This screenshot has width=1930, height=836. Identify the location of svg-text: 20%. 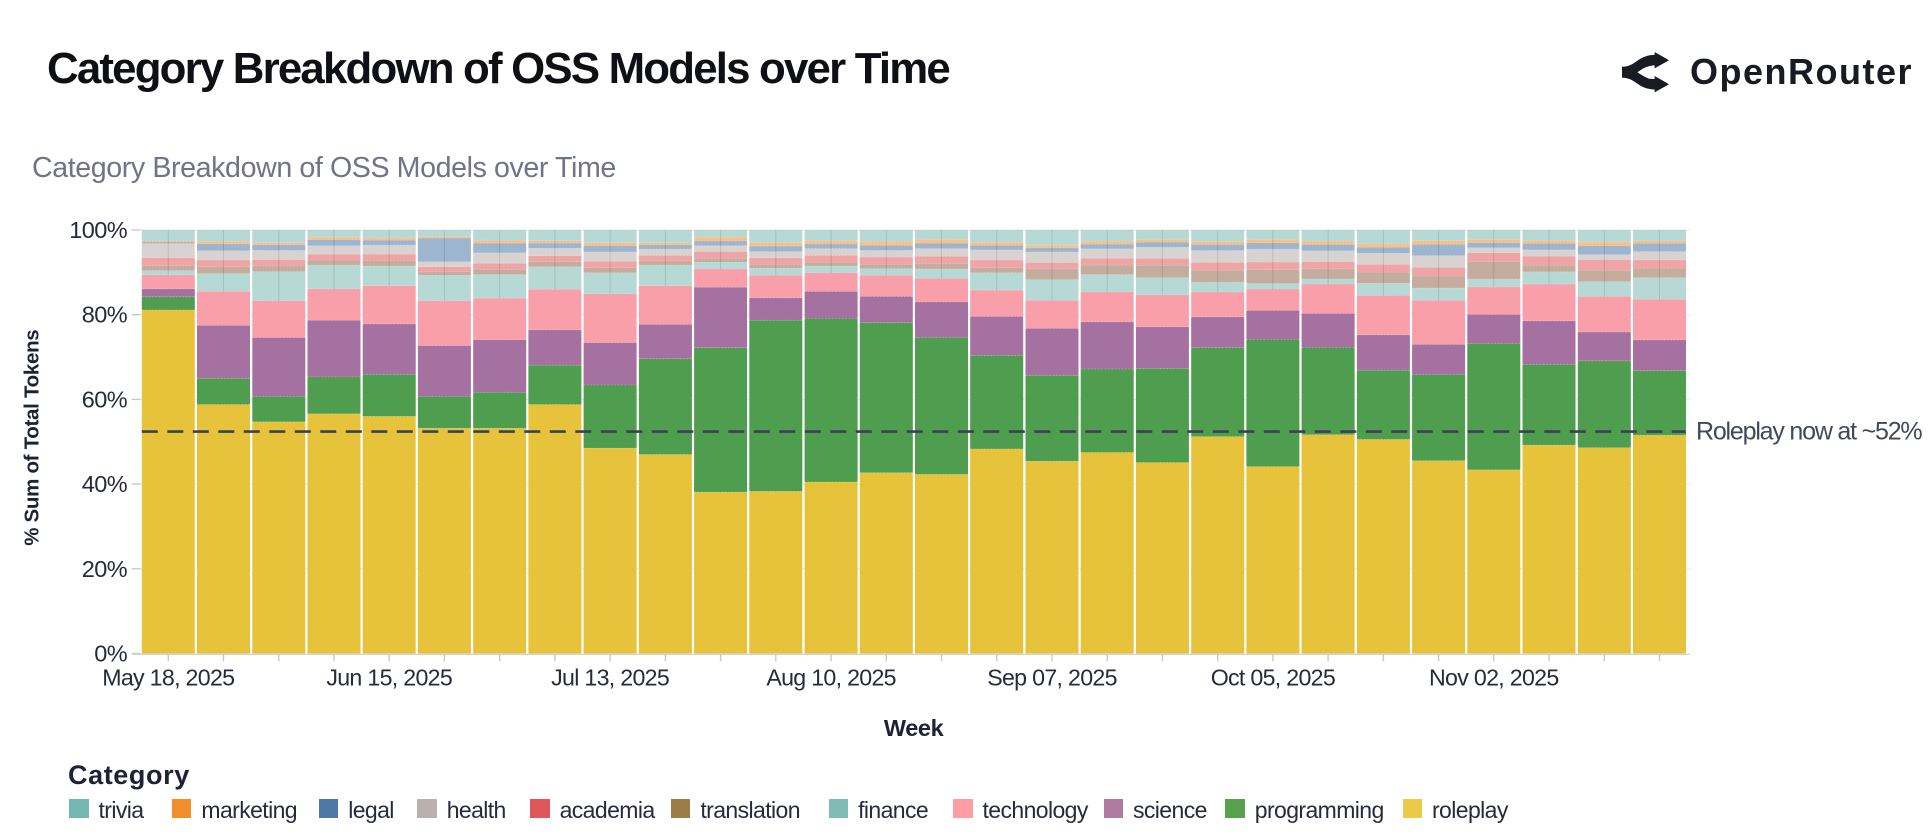
(105, 569).